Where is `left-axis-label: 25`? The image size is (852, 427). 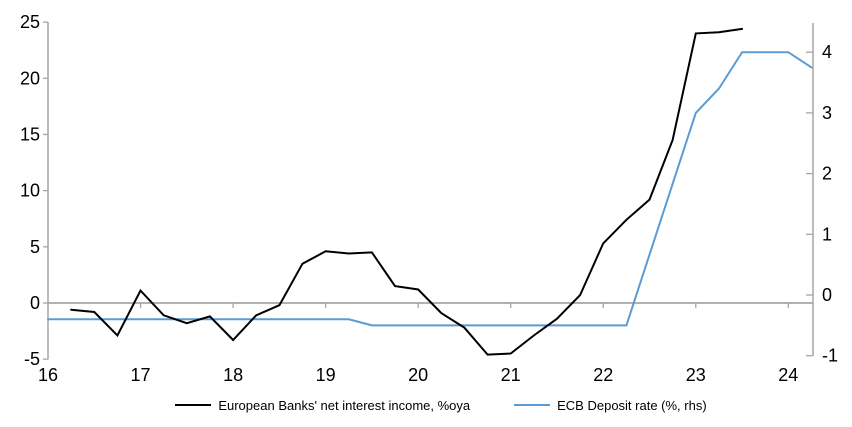 left-axis-label: 25 is located at coordinates (30, 22).